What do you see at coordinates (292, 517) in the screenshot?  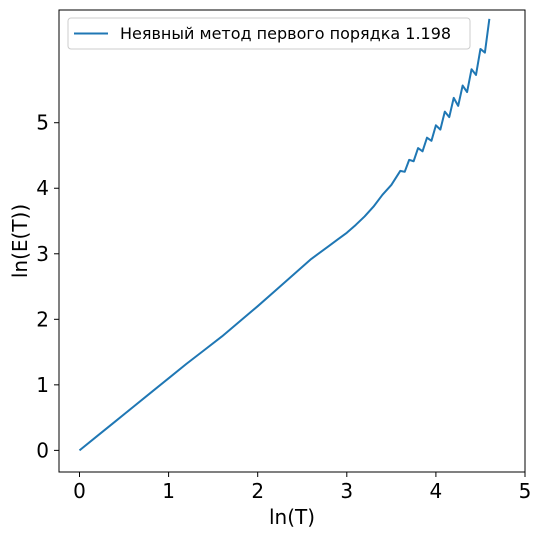 I see `x-axis-label: ln(T)` at bounding box center [292, 517].